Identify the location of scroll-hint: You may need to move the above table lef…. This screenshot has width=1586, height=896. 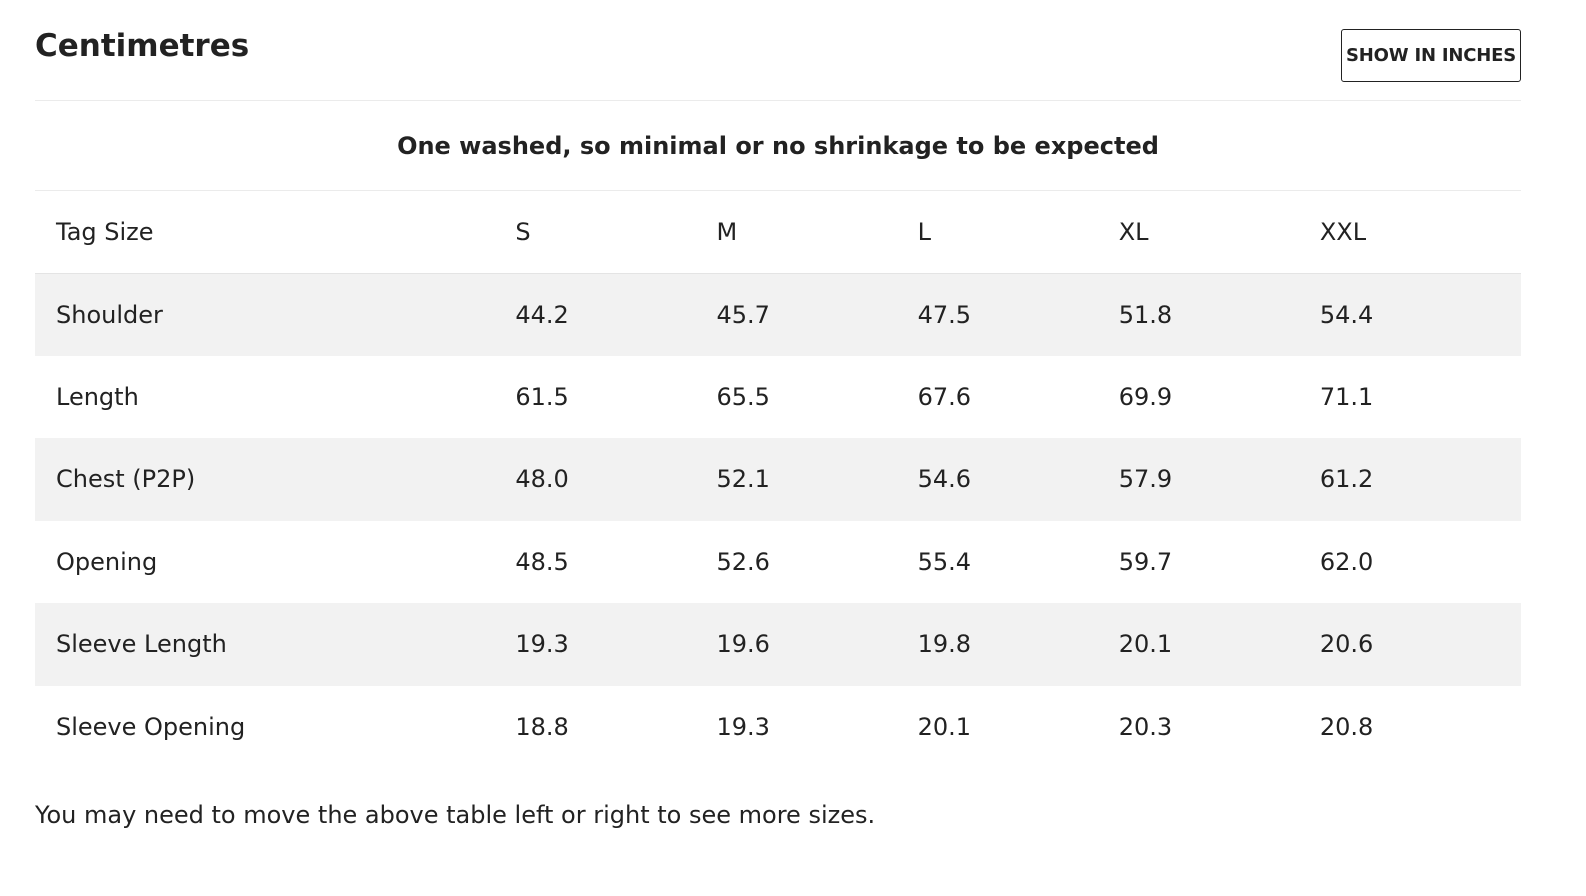
(455, 815).